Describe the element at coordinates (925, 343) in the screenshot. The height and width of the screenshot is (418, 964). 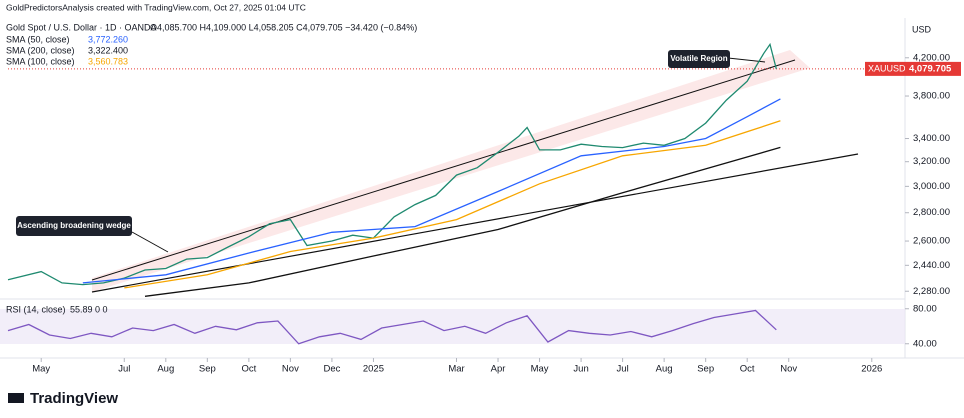
I see `y-tick-label: 40.00` at that location.